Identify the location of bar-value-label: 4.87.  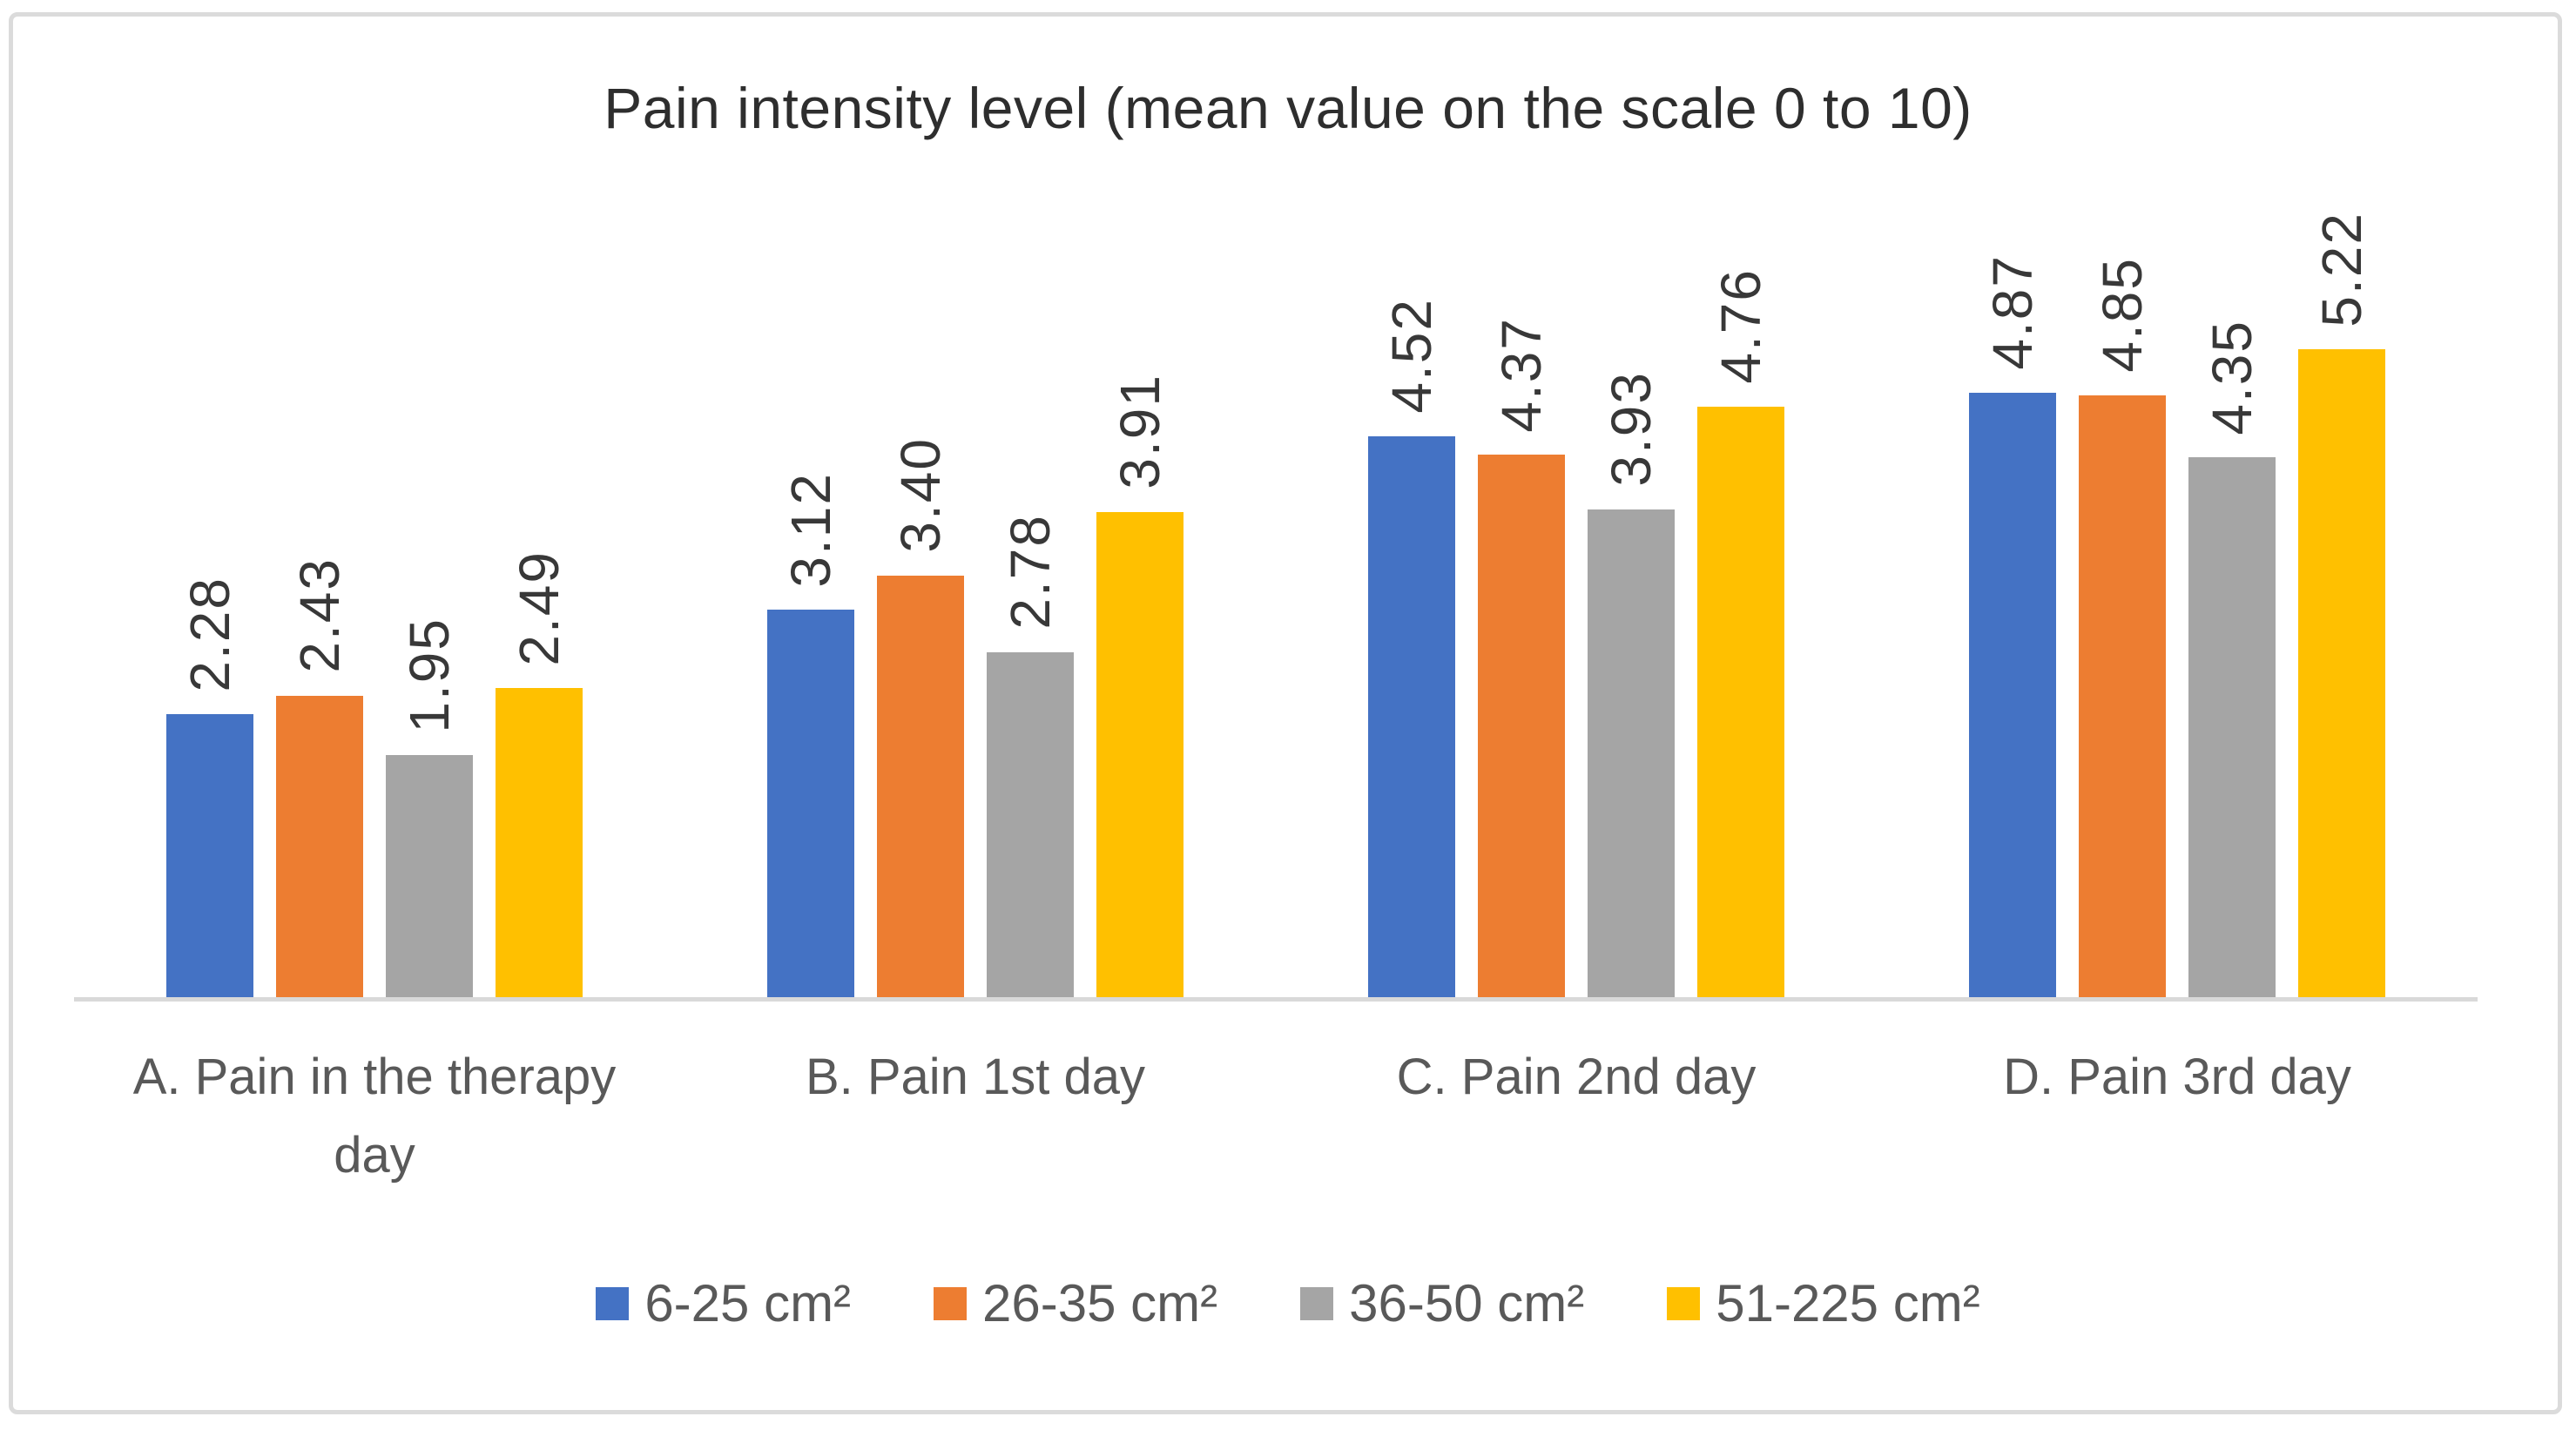
(2012, 312).